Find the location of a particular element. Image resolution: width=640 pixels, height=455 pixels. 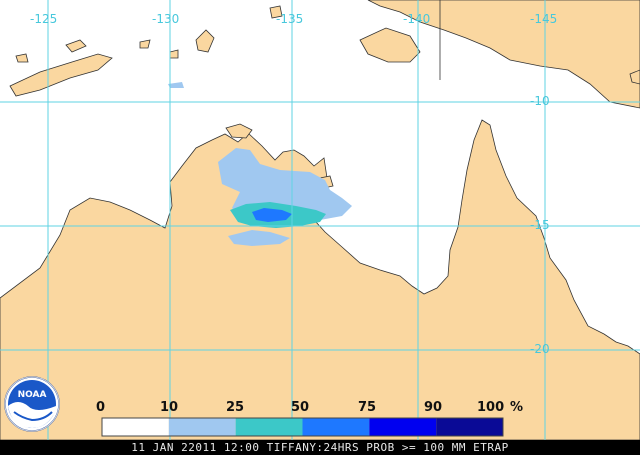

lon-label-135: -135 is located at coordinates (290, 19).